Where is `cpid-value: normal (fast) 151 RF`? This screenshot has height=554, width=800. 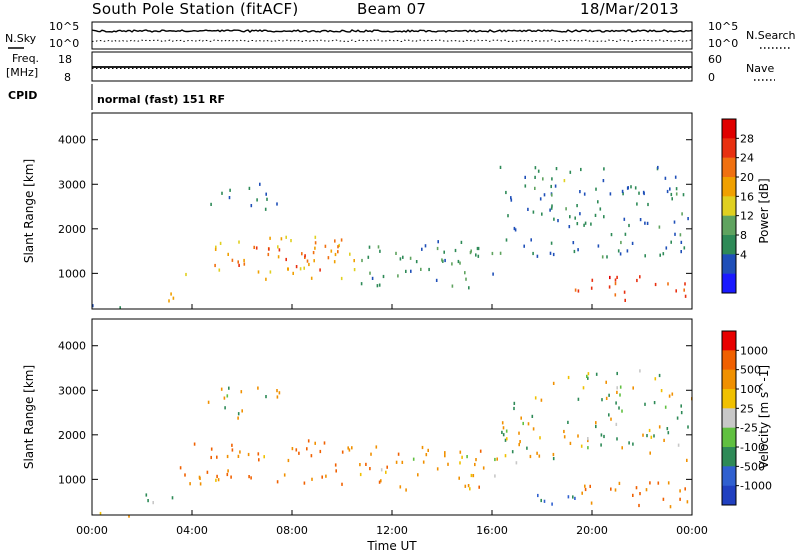
cpid-value: normal (fast) 151 RF is located at coordinates (161, 99).